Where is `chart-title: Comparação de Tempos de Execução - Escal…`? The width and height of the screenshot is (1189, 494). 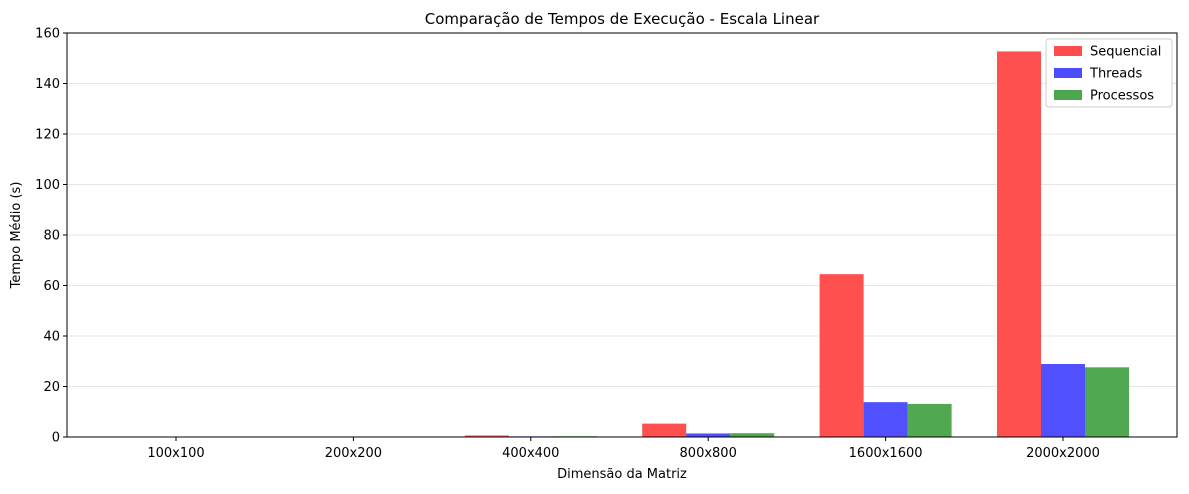 chart-title: Comparação de Tempos de Execução - Escal… is located at coordinates (622, 19).